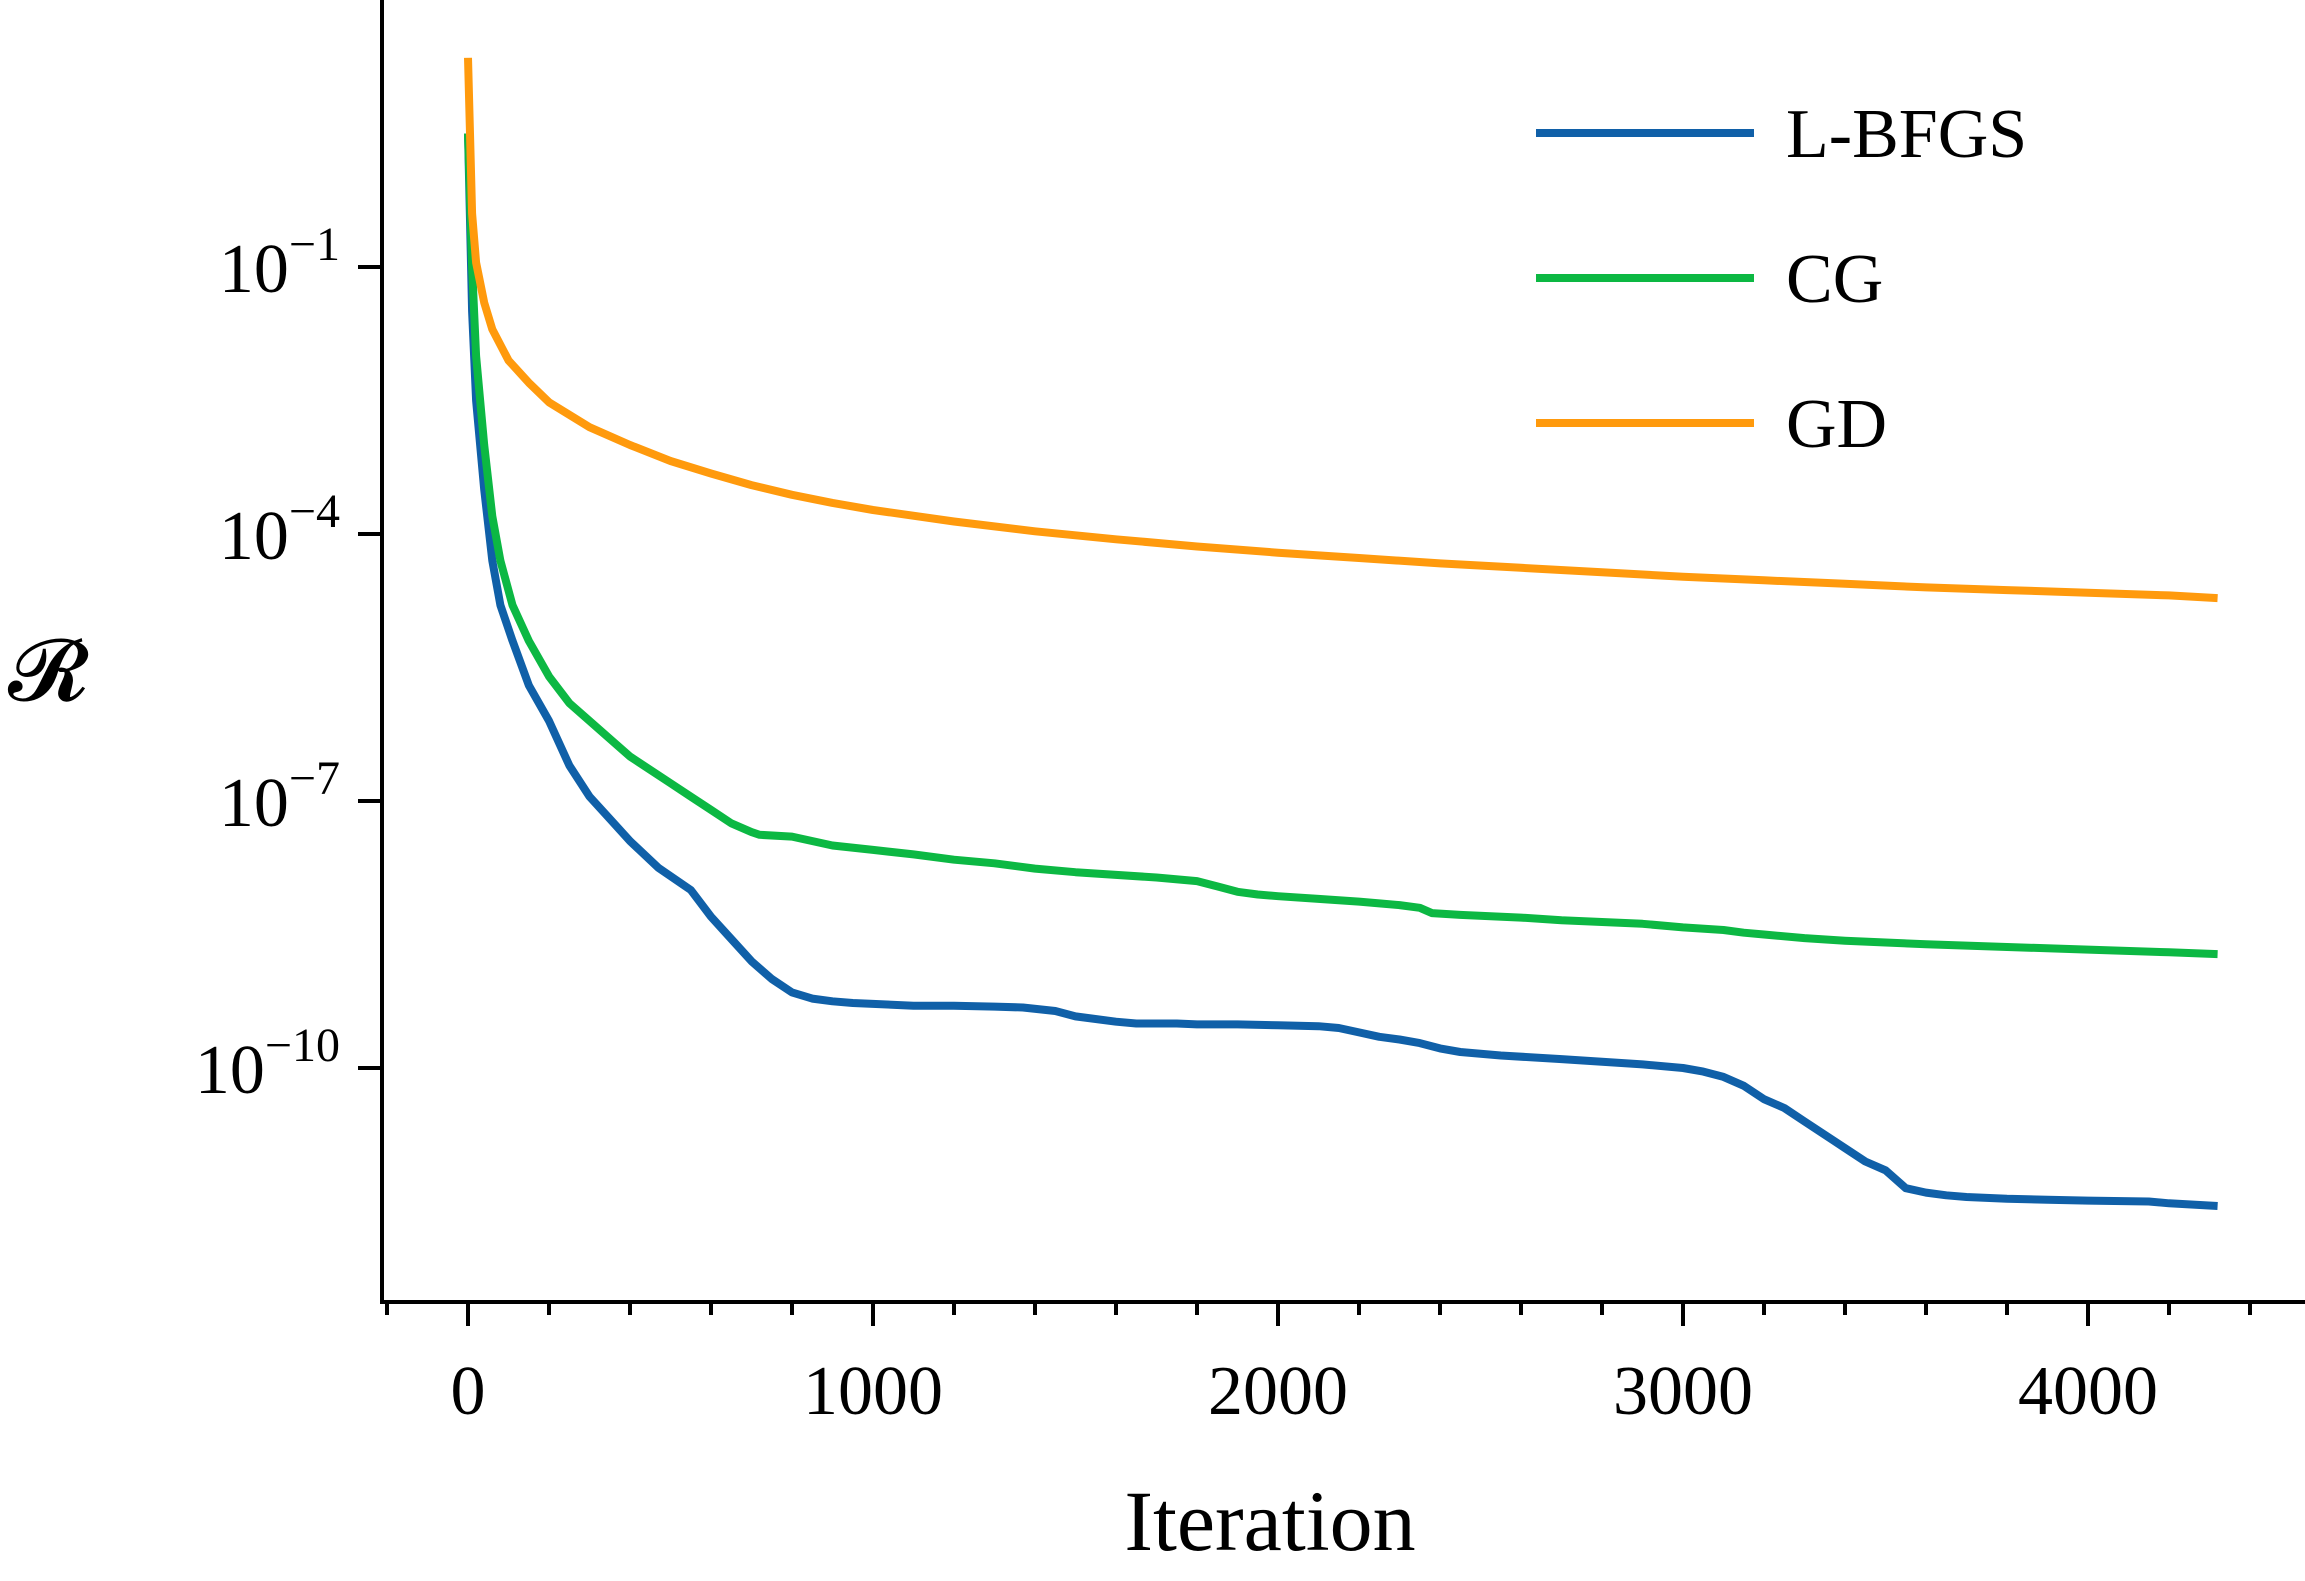  I want to click on x-axis-label: Iteration, so click(1269, 1521).